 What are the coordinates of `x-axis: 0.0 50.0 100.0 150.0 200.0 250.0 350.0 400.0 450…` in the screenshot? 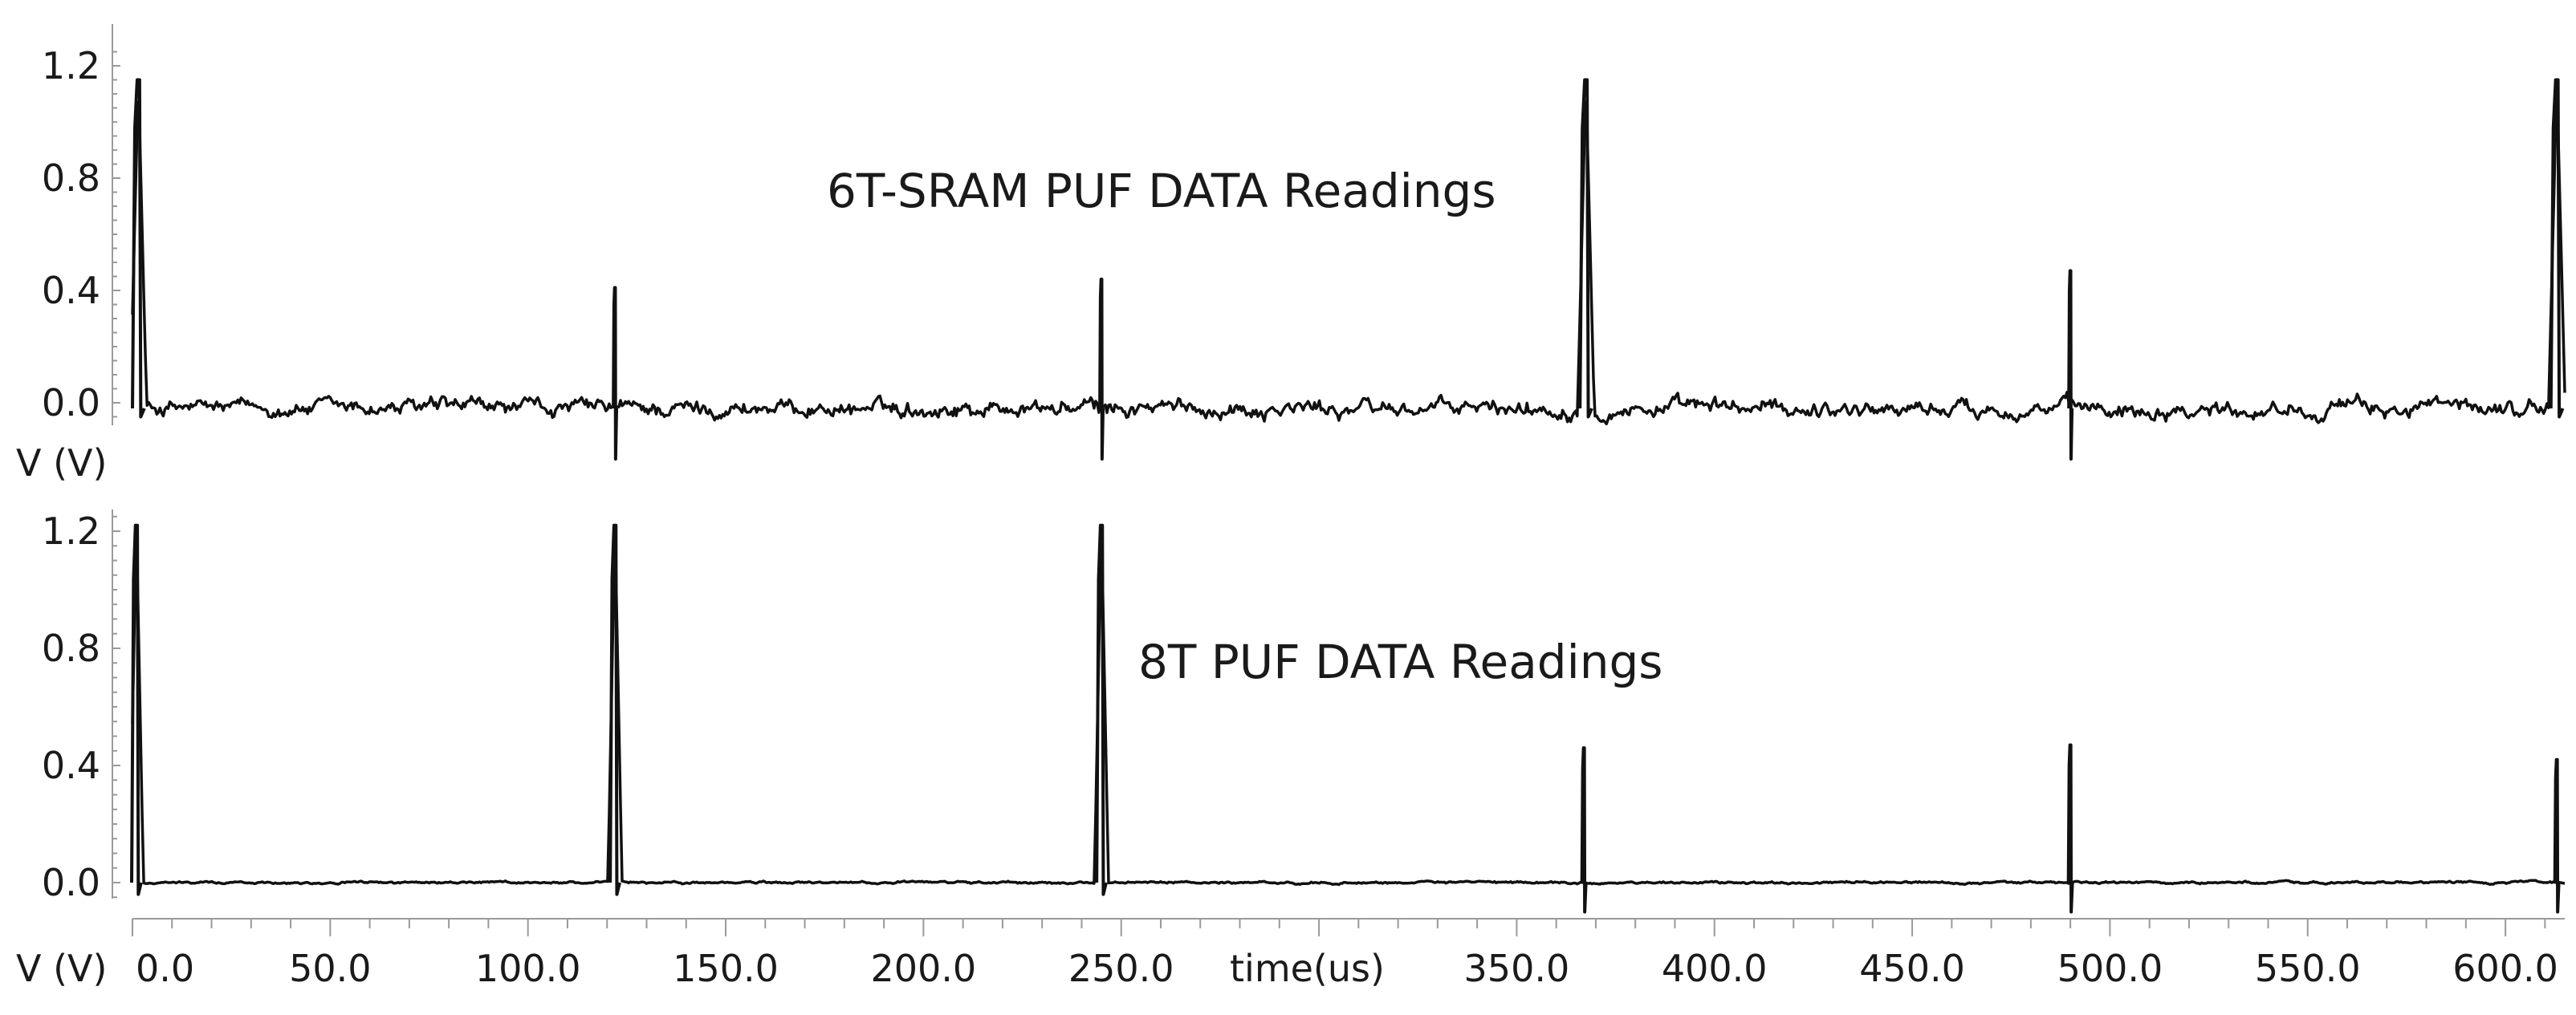 It's located at (1290, 954).